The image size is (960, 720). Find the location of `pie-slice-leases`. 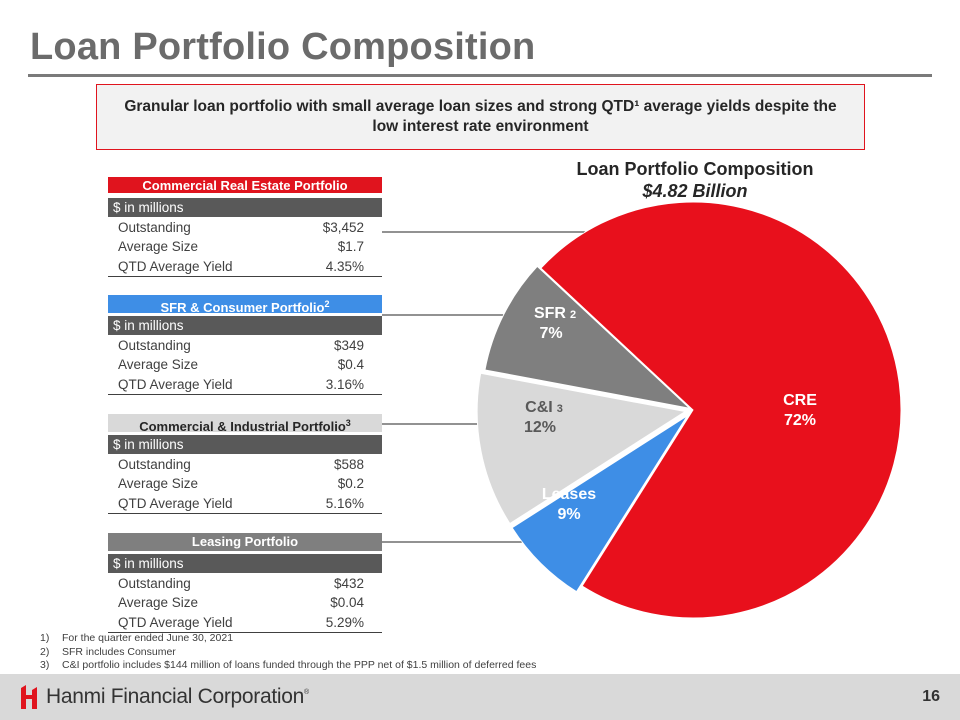

pie-slice-leases is located at coordinates (588, 337).